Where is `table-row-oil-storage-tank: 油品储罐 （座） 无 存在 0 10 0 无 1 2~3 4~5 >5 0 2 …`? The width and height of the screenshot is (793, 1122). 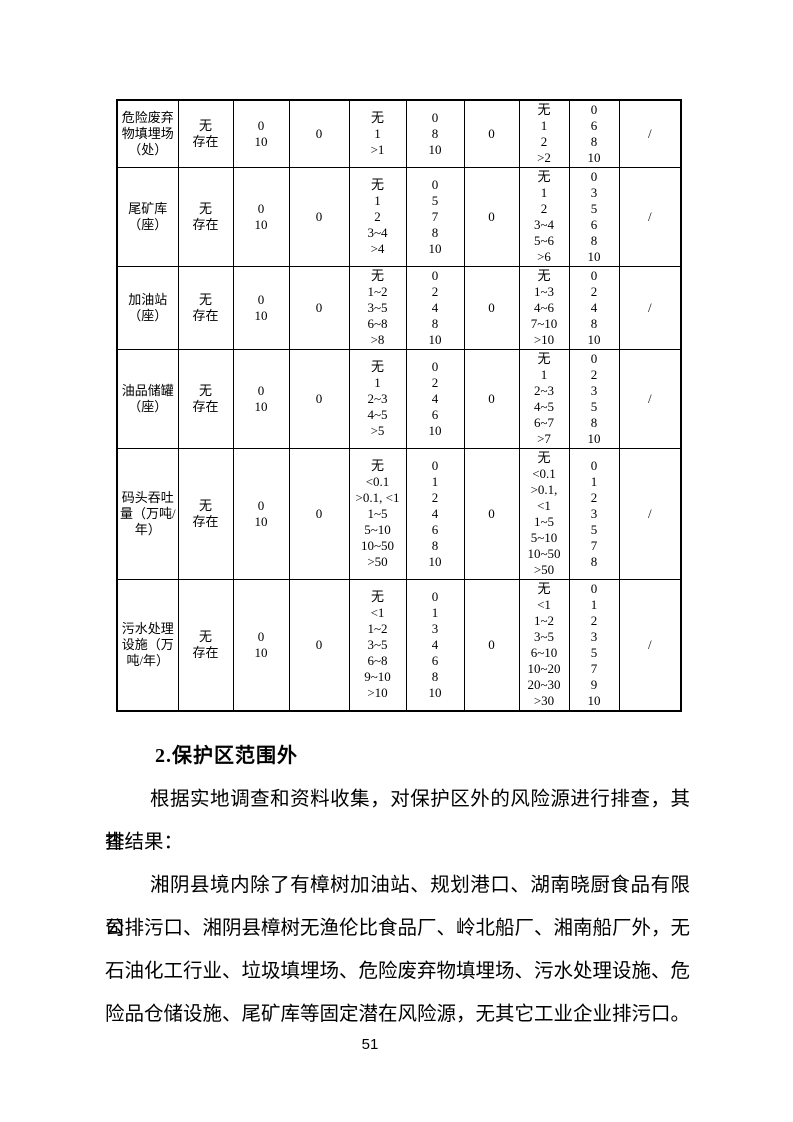 table-row-oil-storage-tank: 油品储罐 （座） 无 存在 0 10 0 无 1 2~3 4~5 >5 0 2 … is located at coordinates (399, 399).